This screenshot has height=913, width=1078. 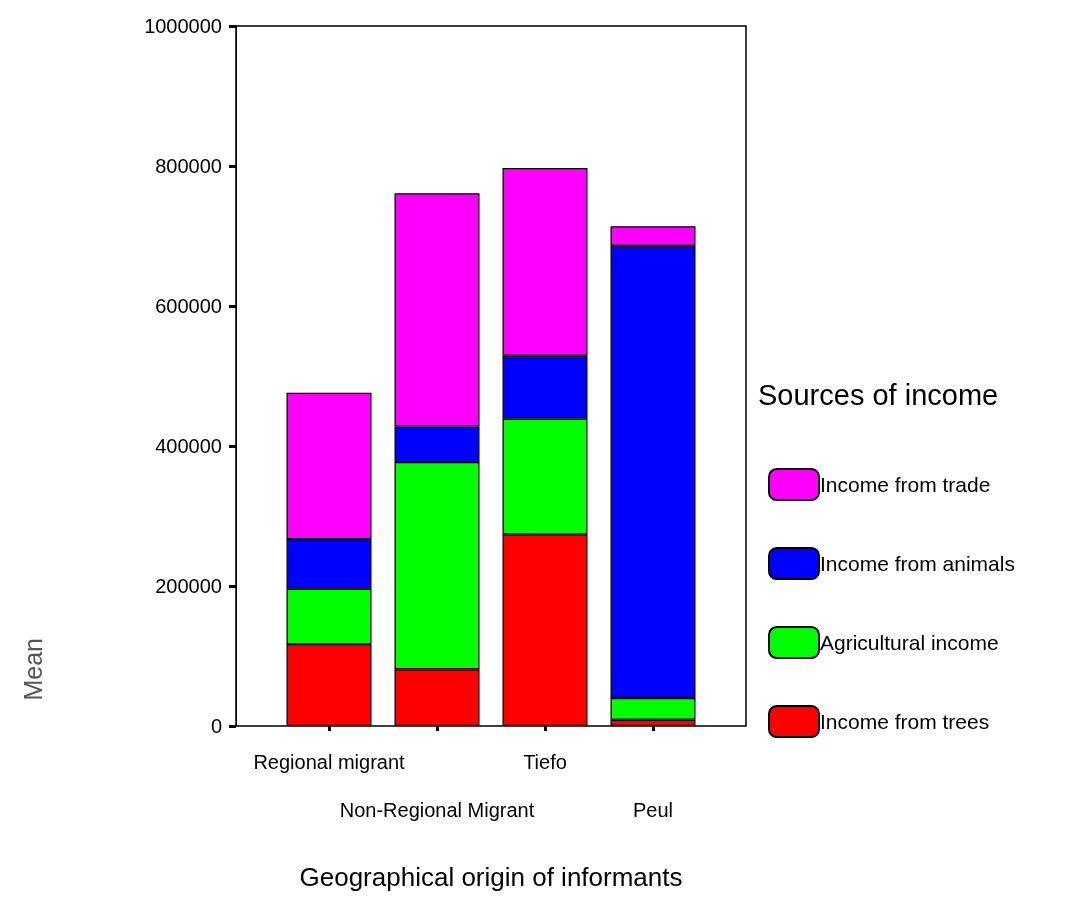 I want to click on legend-label: Income from animals, so click(x=917, y=563).